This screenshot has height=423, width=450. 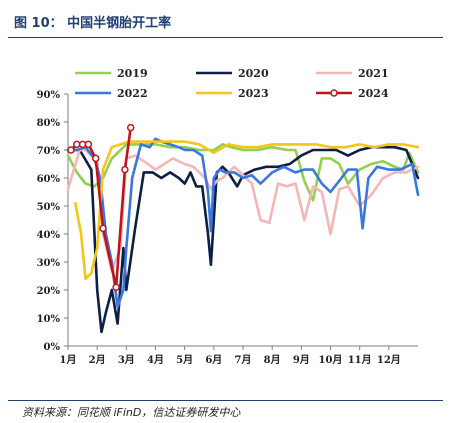 What do you see at coordinates (53, 221) in the screenshot?
I see `y-axis: 0% 10% 20% 30% 40% 50% 60% 70% 80% 90%` at bounding box center [53, 221].